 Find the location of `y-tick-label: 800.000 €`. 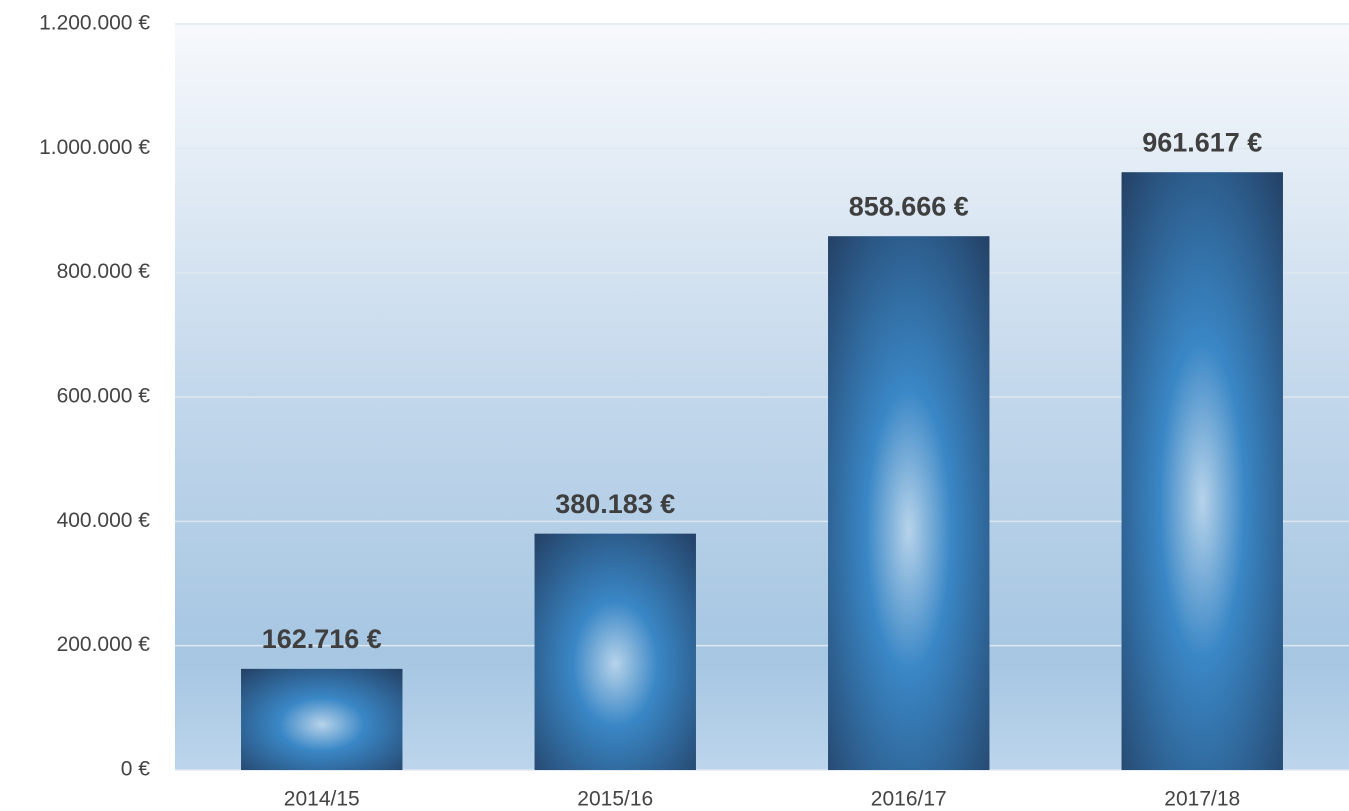

y-tick-label: 800.000 € is located at coordinates (104, 271).